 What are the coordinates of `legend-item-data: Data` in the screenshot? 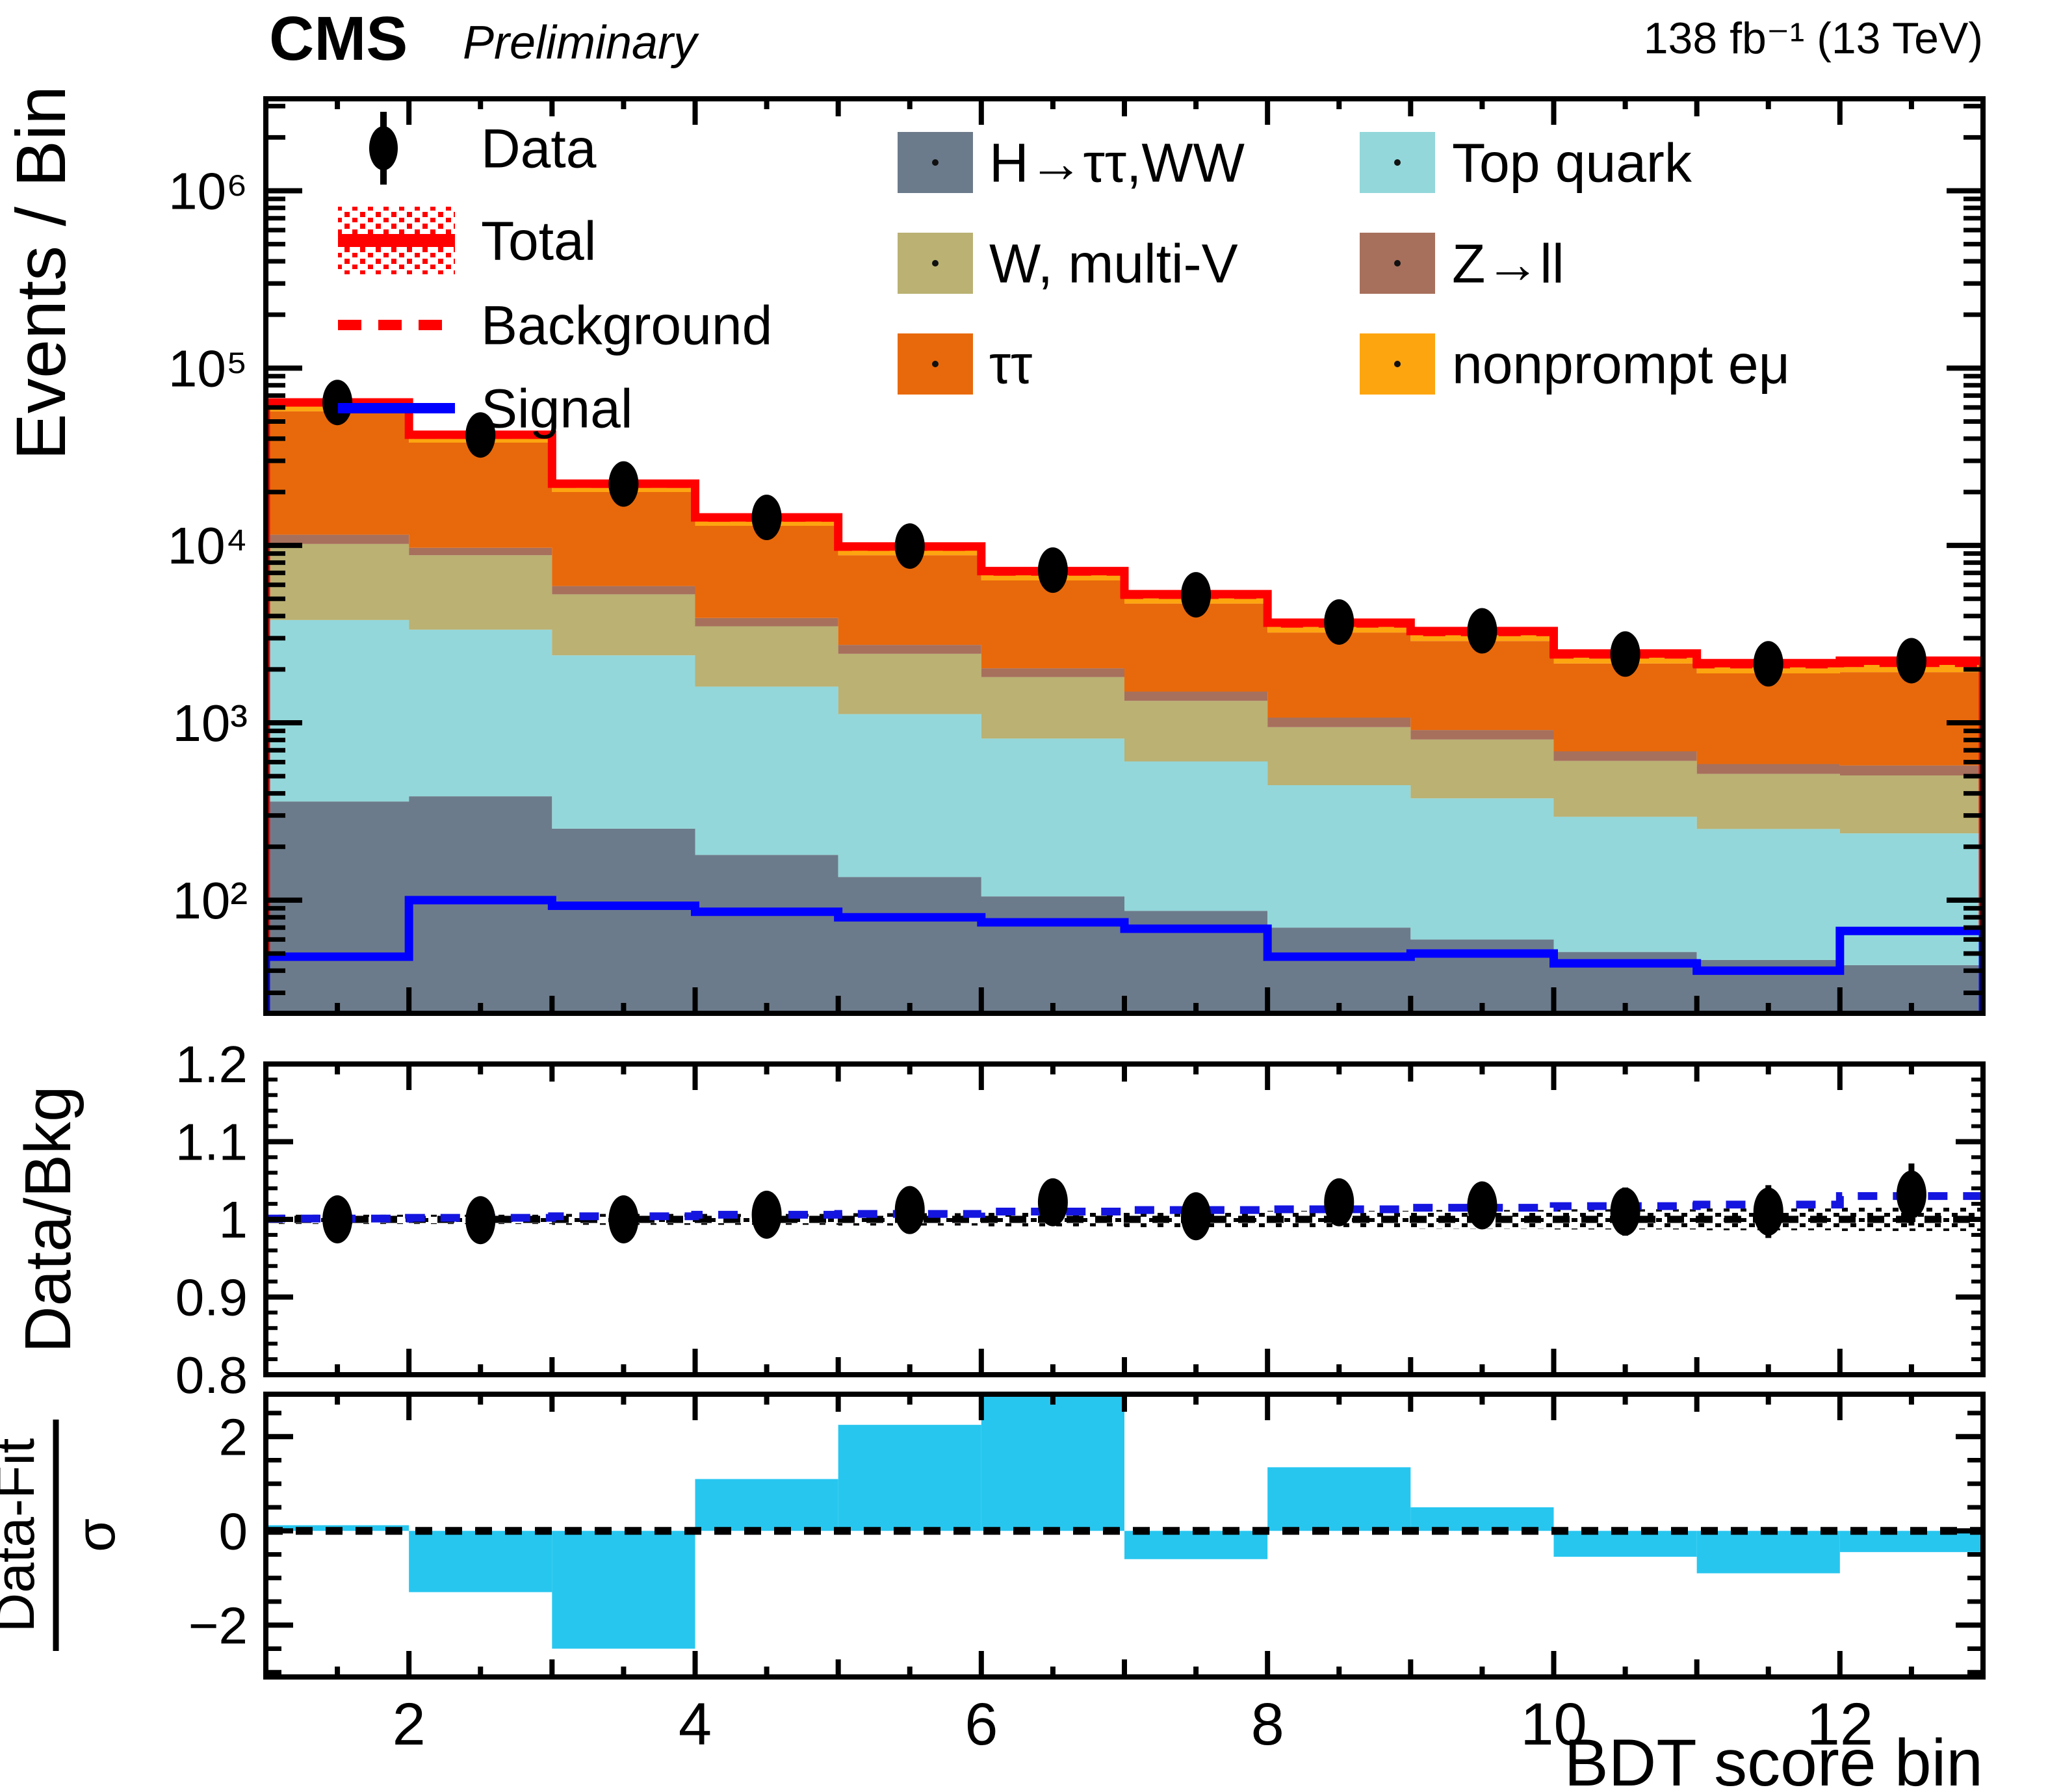 It's located at (483, 148).